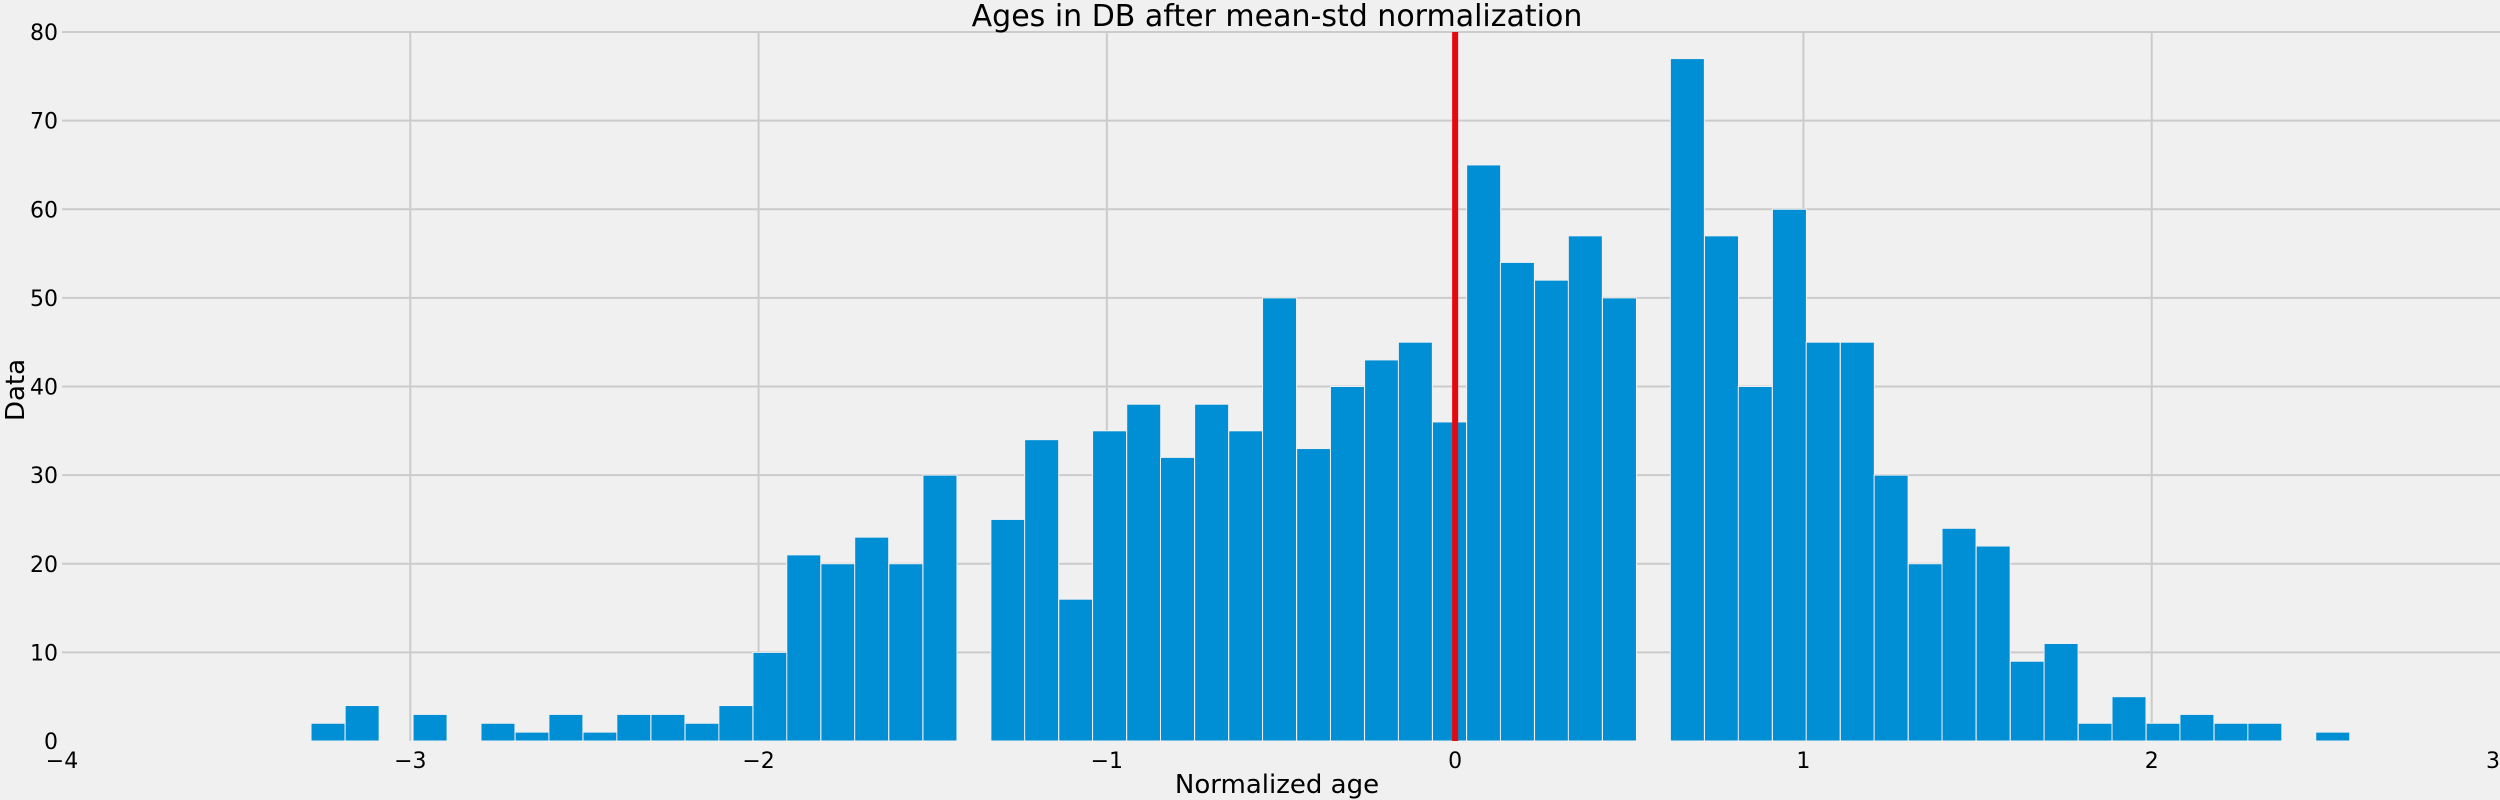  I want to click on y-tick-label: 20, so click(44, 565).